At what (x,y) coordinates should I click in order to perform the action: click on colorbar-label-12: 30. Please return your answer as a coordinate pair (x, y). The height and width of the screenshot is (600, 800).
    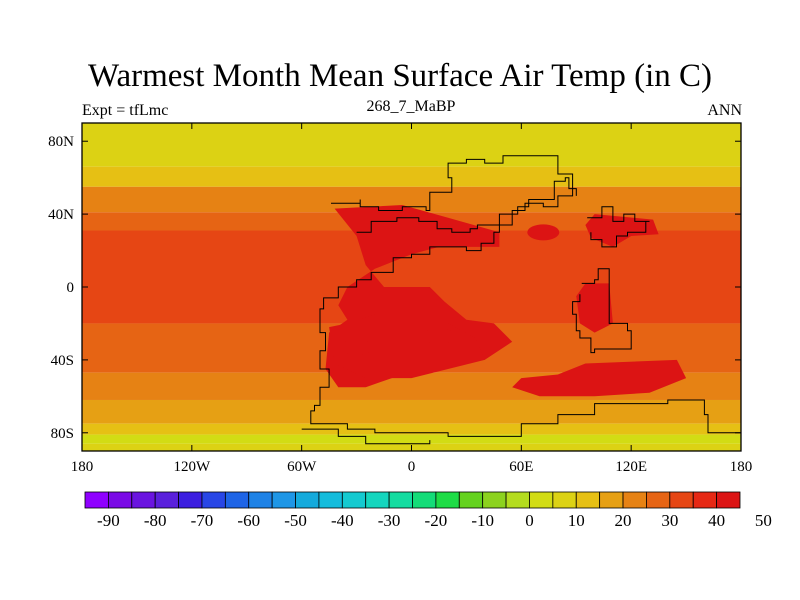
    Looking at the image, I should click on (669, 520).